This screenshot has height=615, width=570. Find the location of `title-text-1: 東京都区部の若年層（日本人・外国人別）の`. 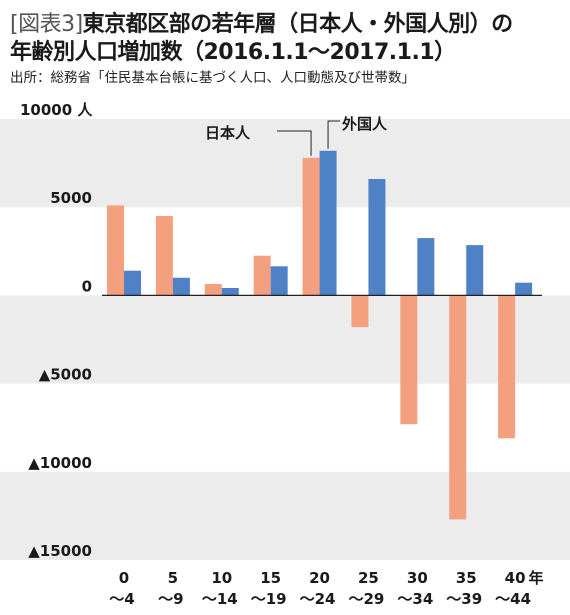

title-text-1: 東京都区部の若年層（日本人・外国人別）の is located at coordinates (298, 24).